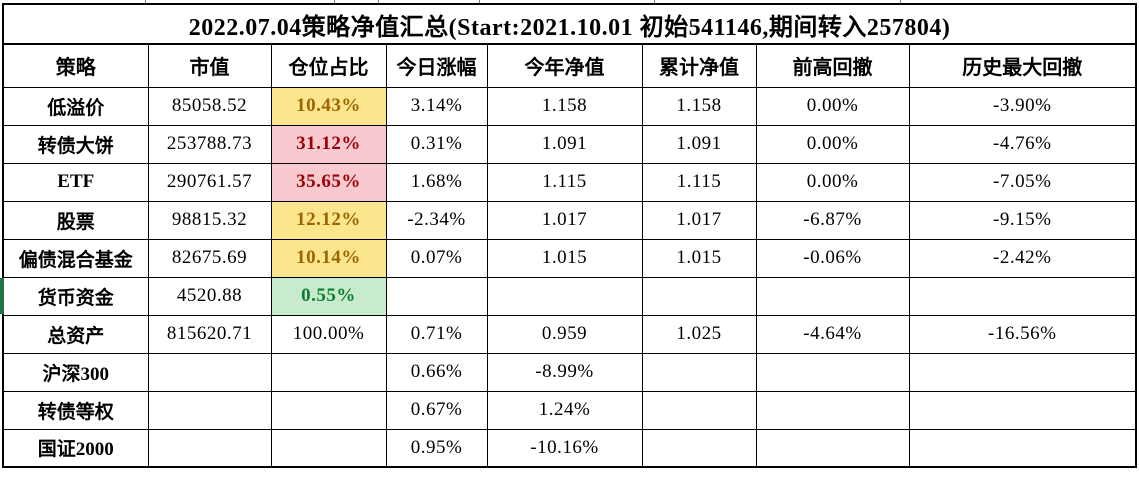  I want to click on cell-market-value: 253788.73, so click(209, 144).